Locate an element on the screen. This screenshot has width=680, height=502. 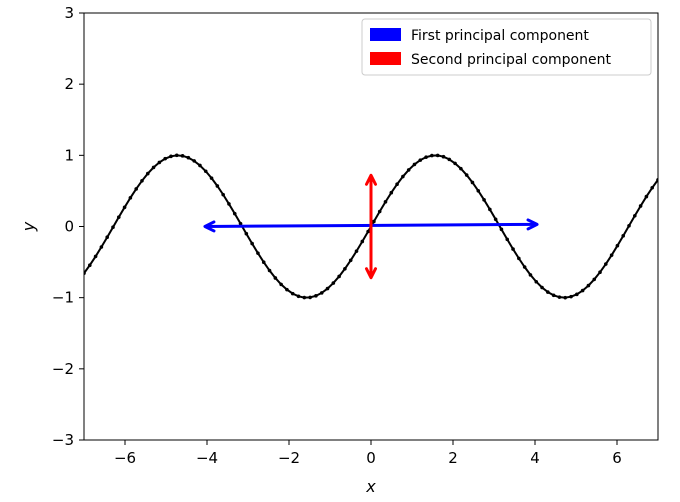
x-tick-label: 4 is located at coordinates (535, 458).